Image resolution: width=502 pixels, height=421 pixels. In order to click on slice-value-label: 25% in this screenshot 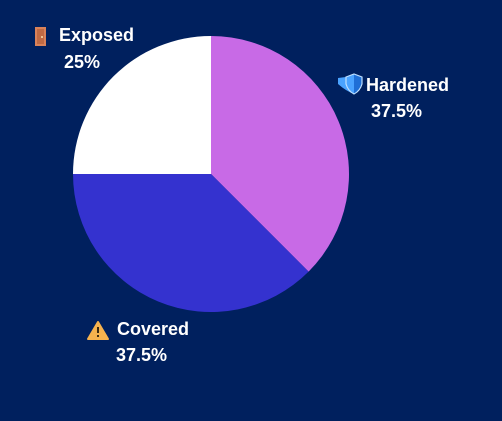, I will do `click(82, 62)`.